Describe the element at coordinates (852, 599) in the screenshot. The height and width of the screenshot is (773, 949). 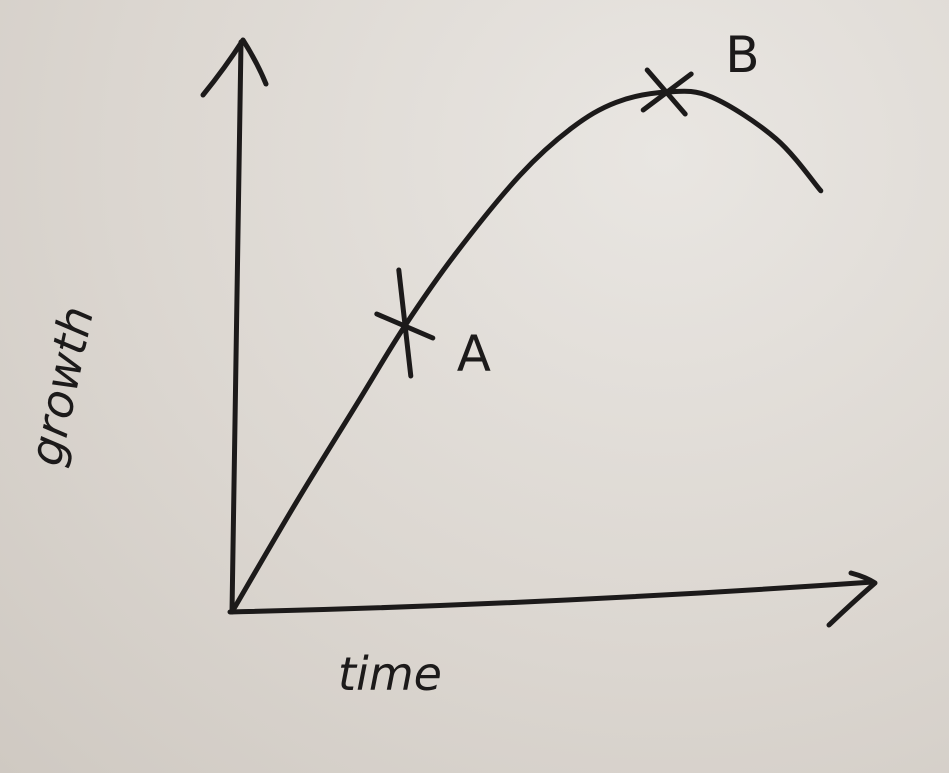
I see `x-axis-arrowhead` at that location.